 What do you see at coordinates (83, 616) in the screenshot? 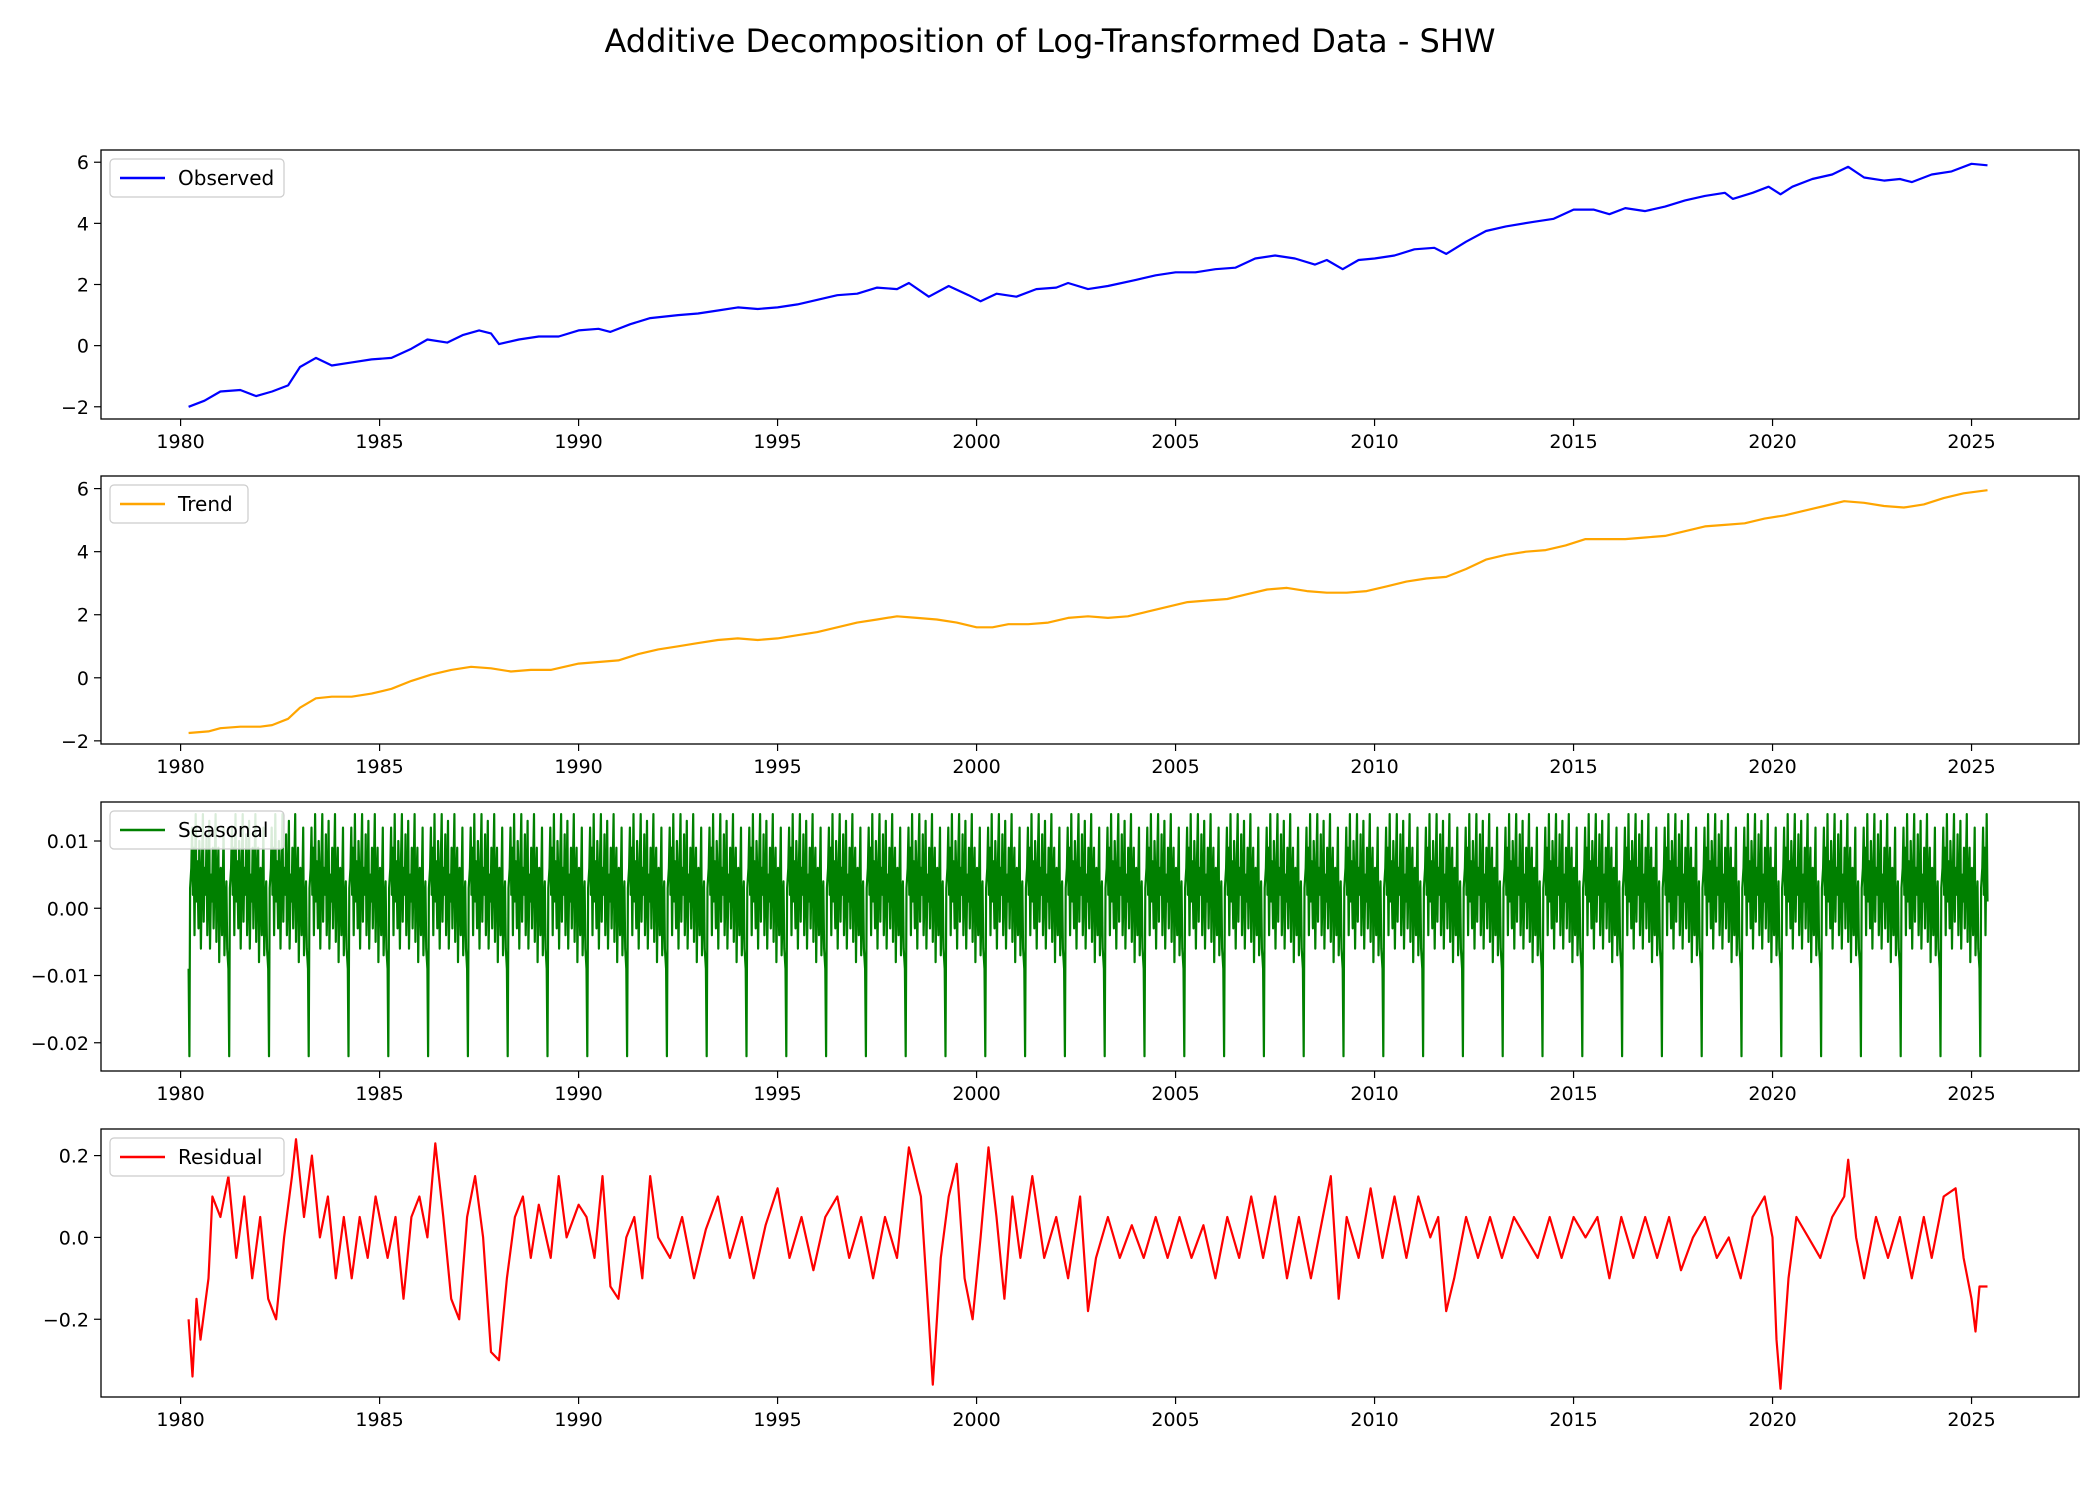
I see `trend-y-tick-label: 2` at bounding box center [83, 616].